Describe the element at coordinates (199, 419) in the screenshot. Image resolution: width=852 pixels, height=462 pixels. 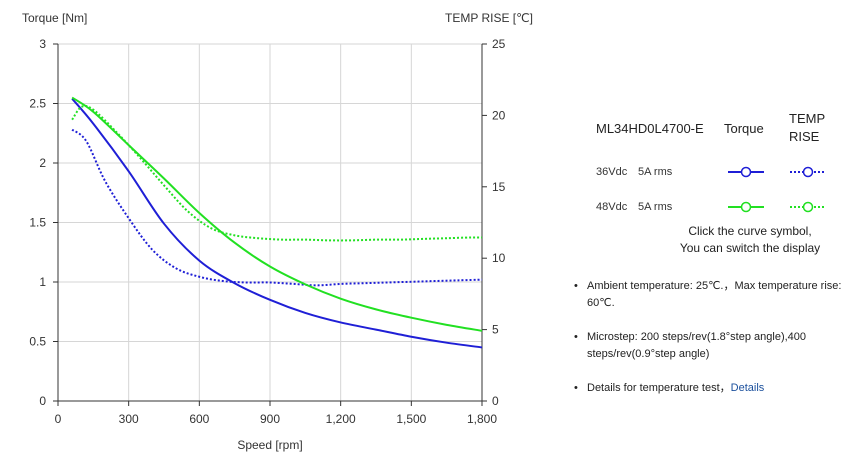
I see `x-tick-label: 600` at that location.